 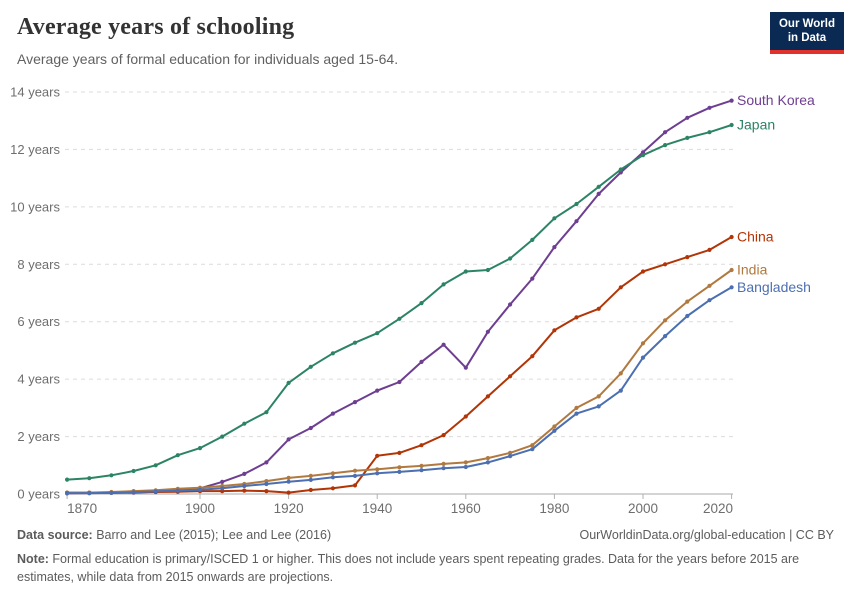 What do you see at coordinates (38, 321) in the screenshot?
I see `y-tick-label: 6 years` at bounding box center [38, 321].